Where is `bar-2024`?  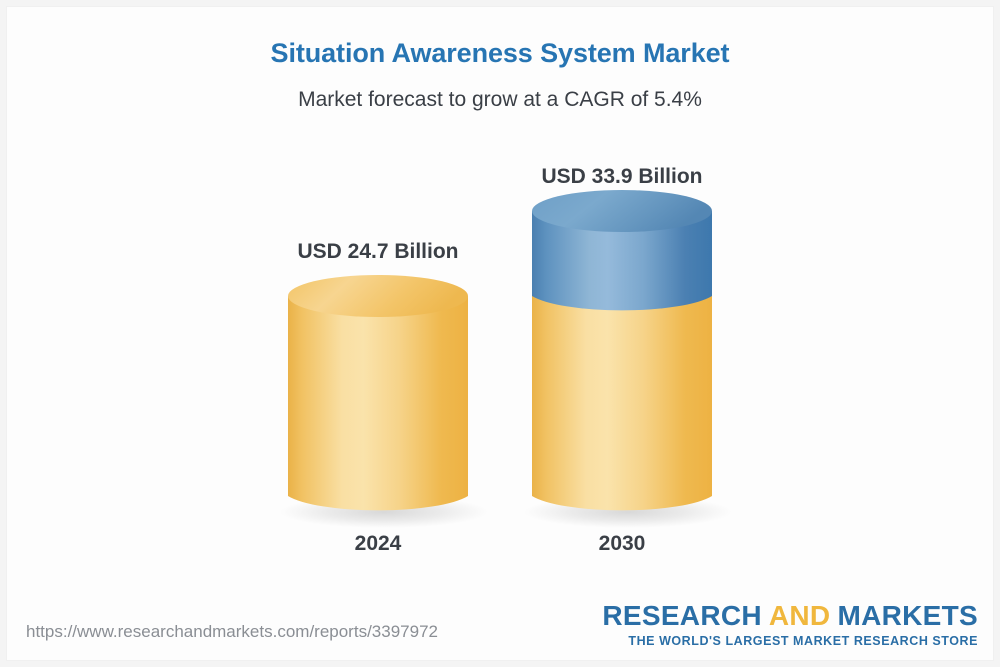
bar-2024 is located at coordinates (384, 401).